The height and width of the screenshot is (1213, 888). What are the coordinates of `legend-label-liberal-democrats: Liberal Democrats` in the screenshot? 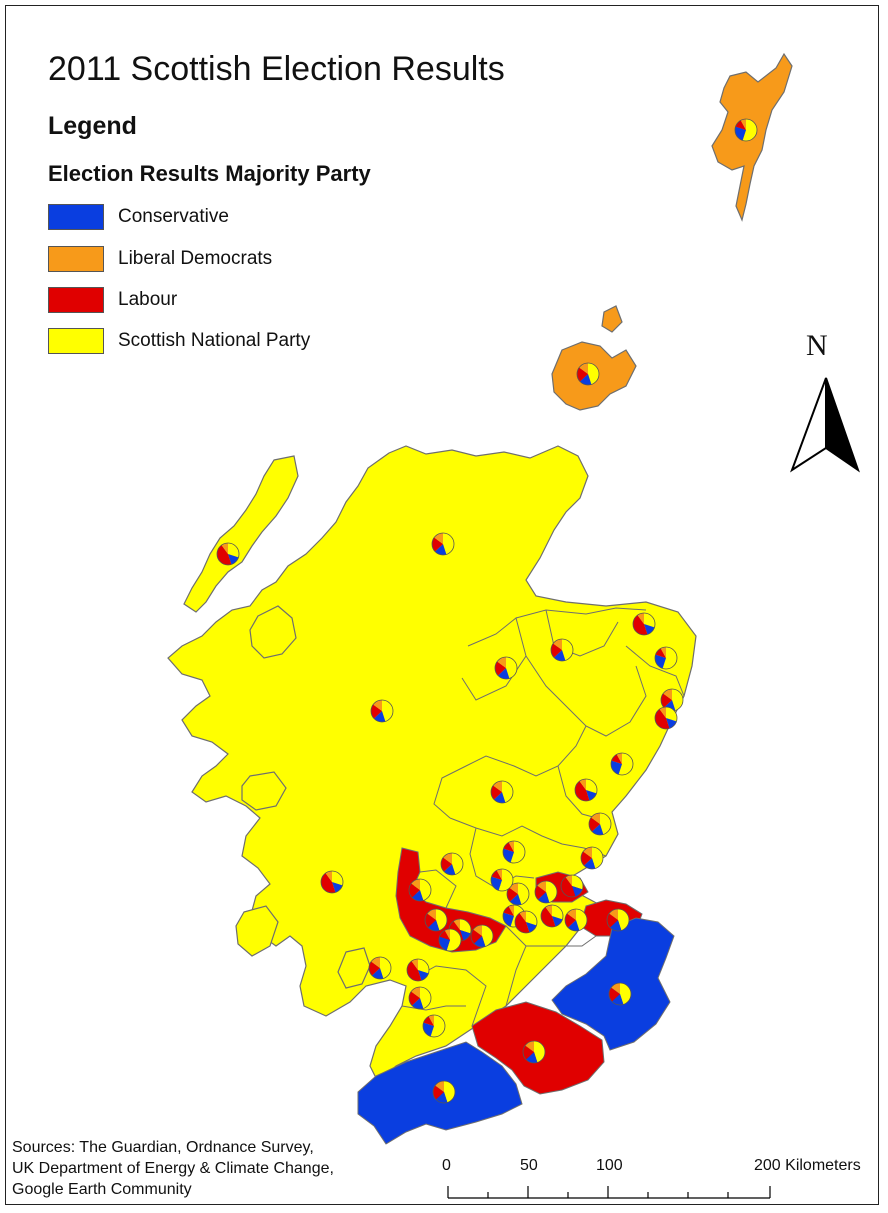 It's located at (195, 258).